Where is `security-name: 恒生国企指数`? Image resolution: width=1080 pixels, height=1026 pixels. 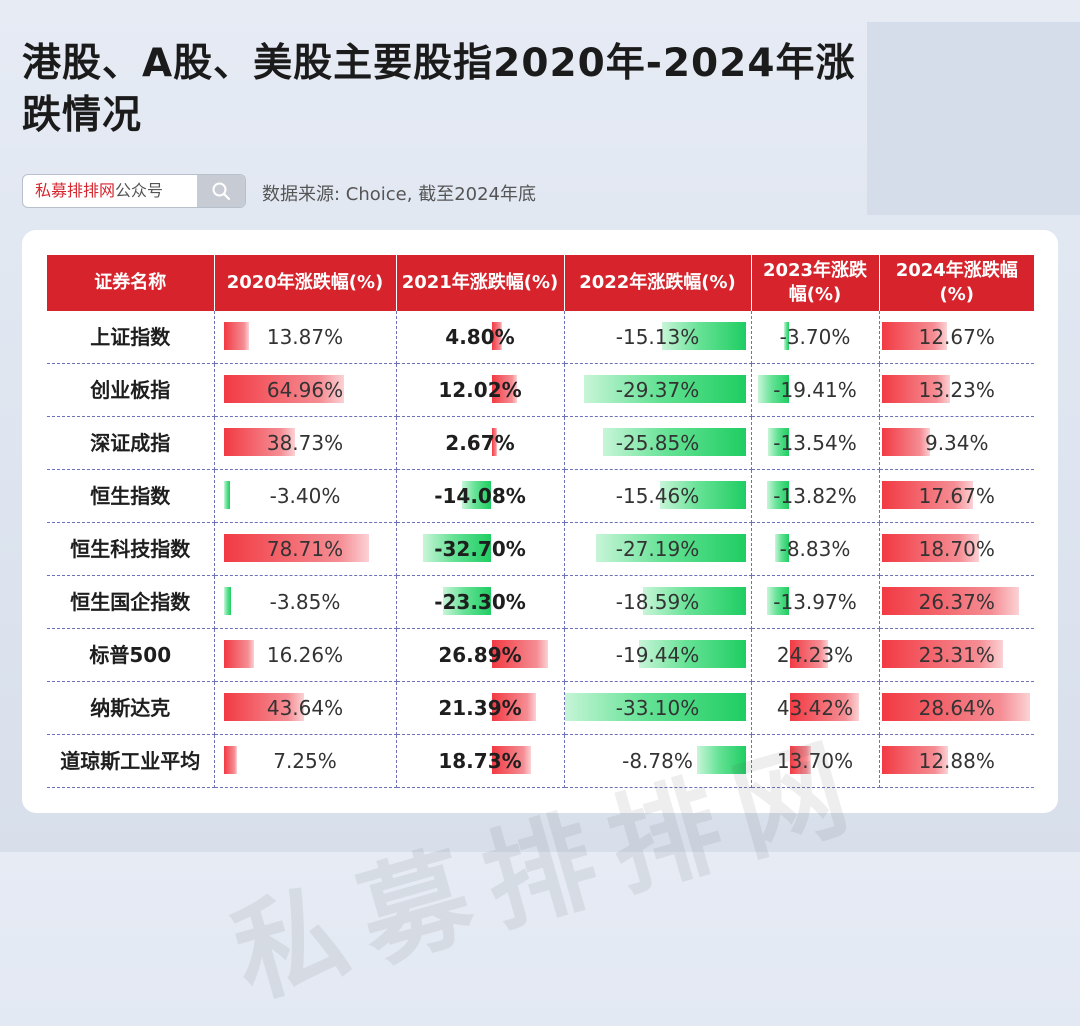
security-name: 恒生国企指数 is located at coordinates (131, 602).